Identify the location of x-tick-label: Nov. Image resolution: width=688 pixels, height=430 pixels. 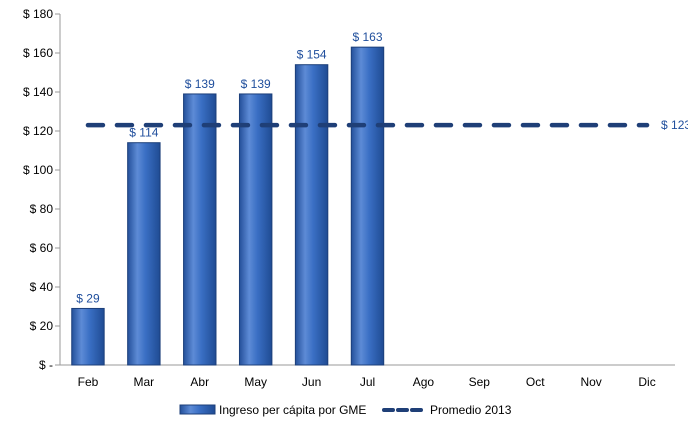
(590, 382).